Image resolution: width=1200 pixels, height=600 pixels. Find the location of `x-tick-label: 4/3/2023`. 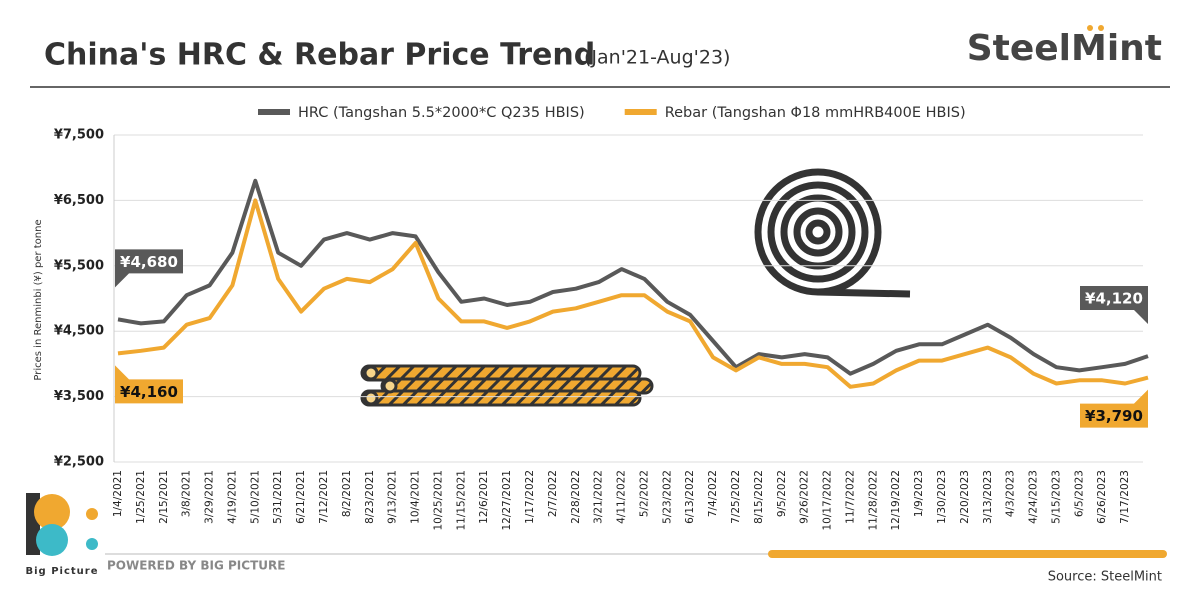

x-tick-label: 4/3/2023 is located at coordinates (1011, 493).